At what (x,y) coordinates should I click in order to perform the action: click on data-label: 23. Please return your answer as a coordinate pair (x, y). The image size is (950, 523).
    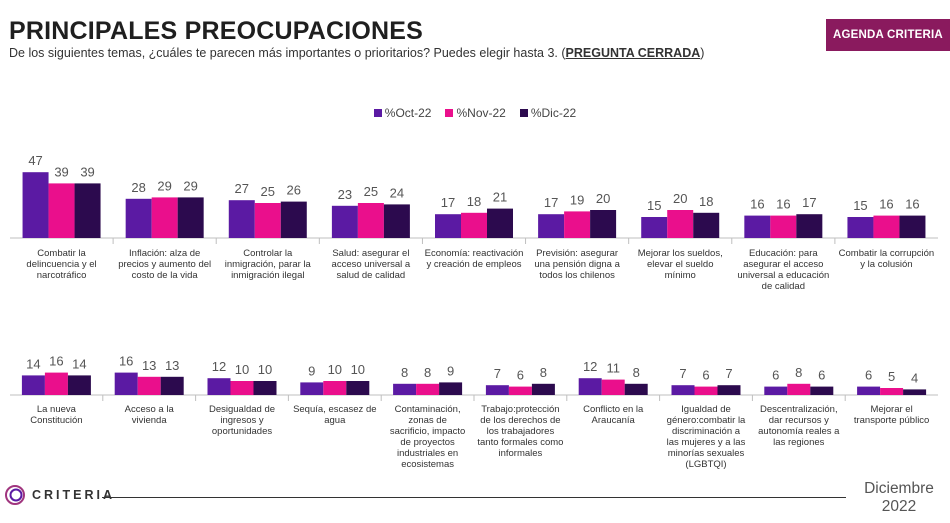
    Looking at the image, I should click on (345, 194).